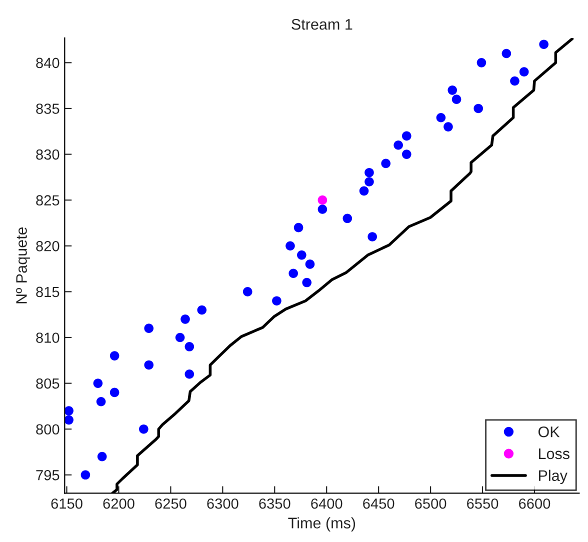  I want to click on x-tick-label: 6250, so click(170, 503).